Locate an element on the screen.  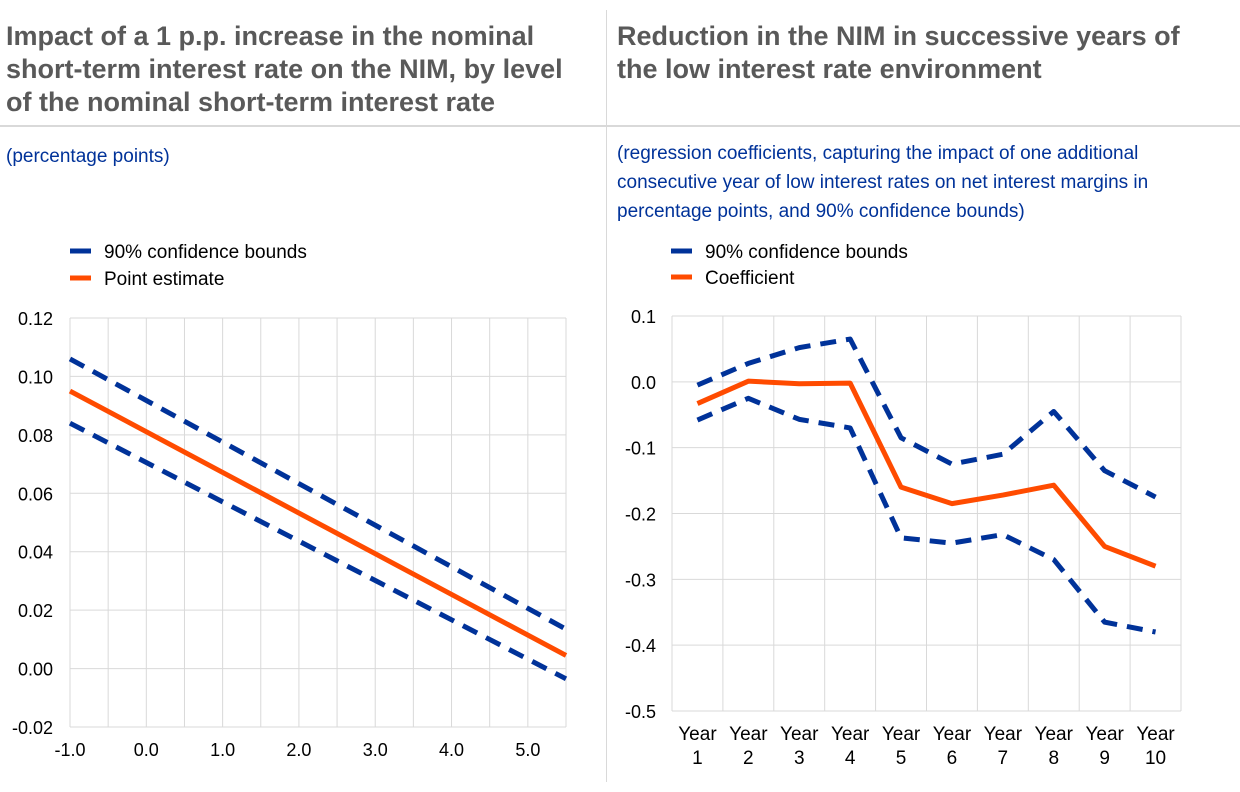
left-x-tick-label: 1.0 is located at coordinates (222, 750).